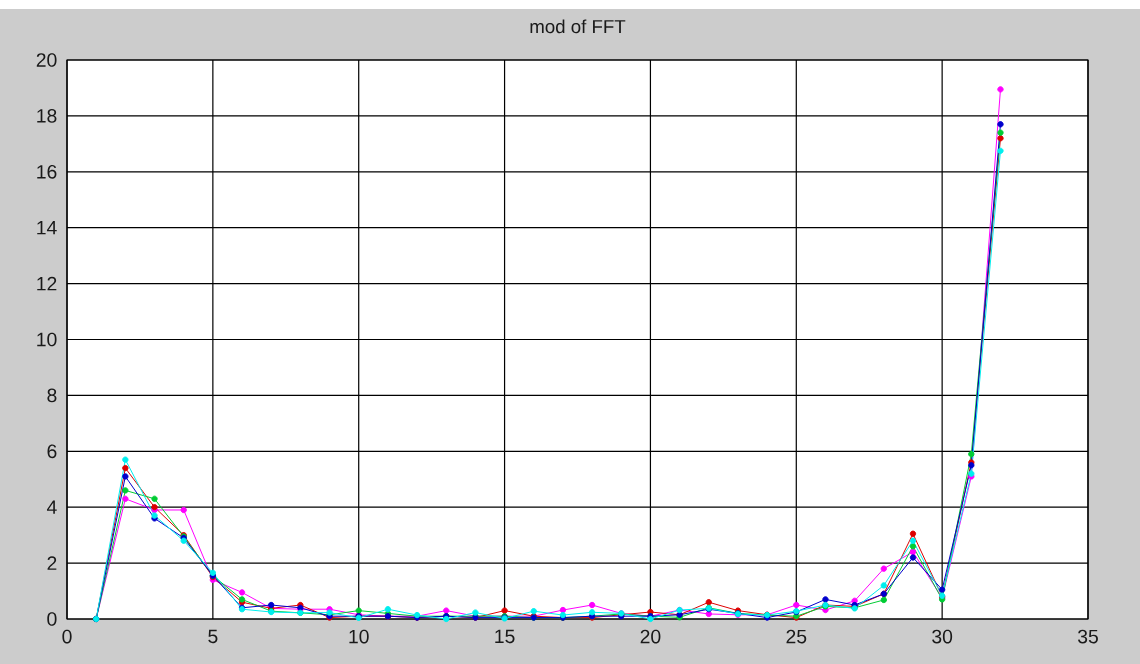 The height and width of the screenshot is (664, 1140). What do you see at coordinates (52, 395) in the screenshot?
I see `y-tick-label: 8` at bounding box center [52, 395].